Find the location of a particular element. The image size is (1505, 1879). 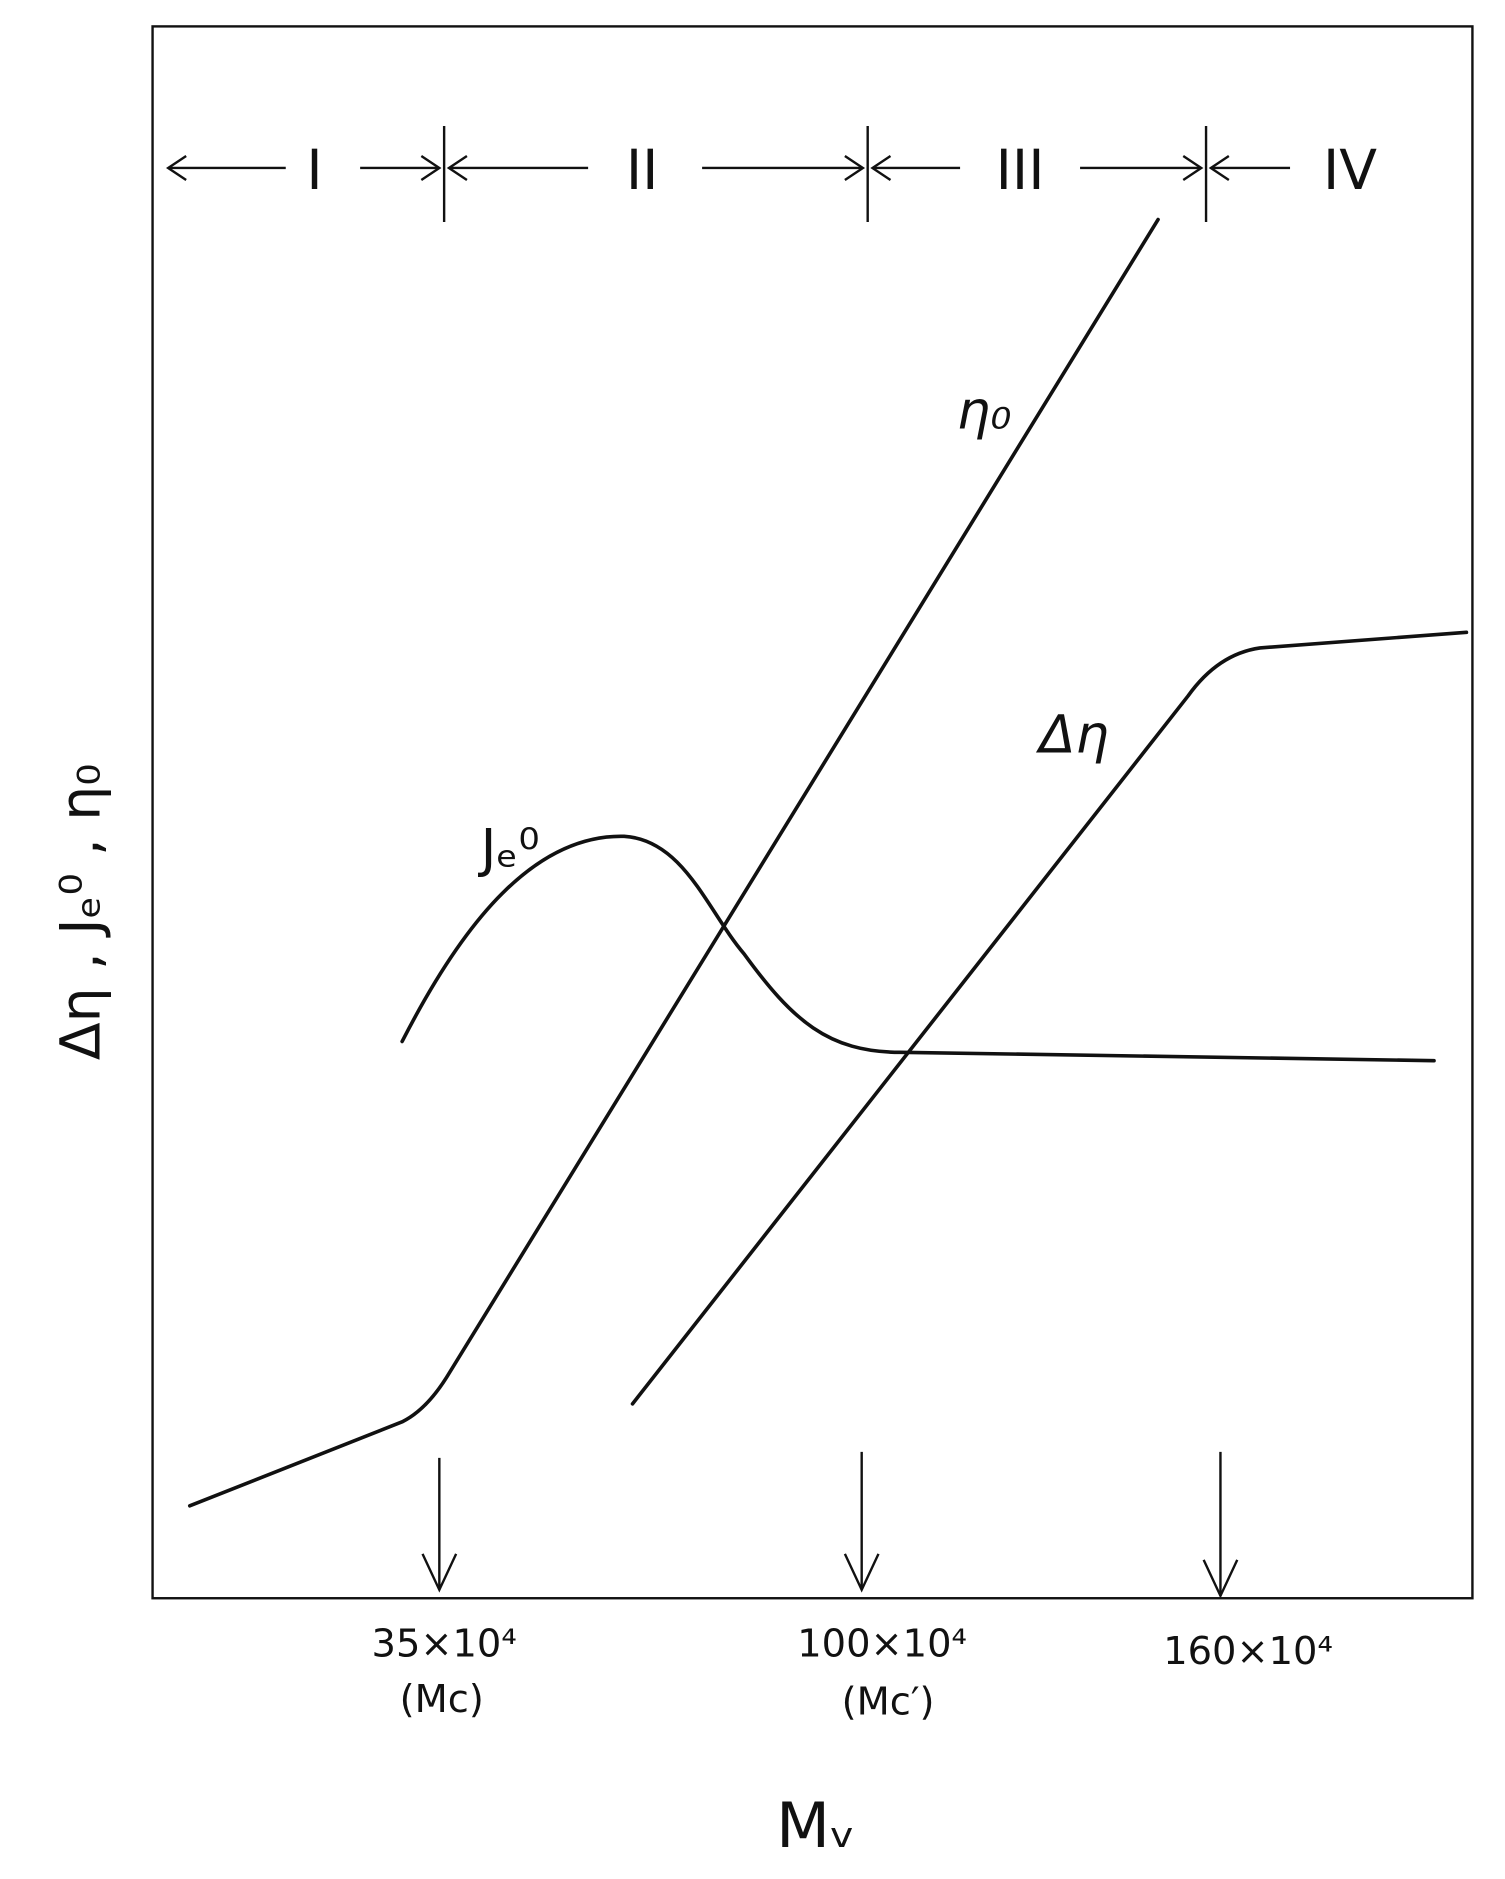

region-dividers is located at coordinates (825, 173).